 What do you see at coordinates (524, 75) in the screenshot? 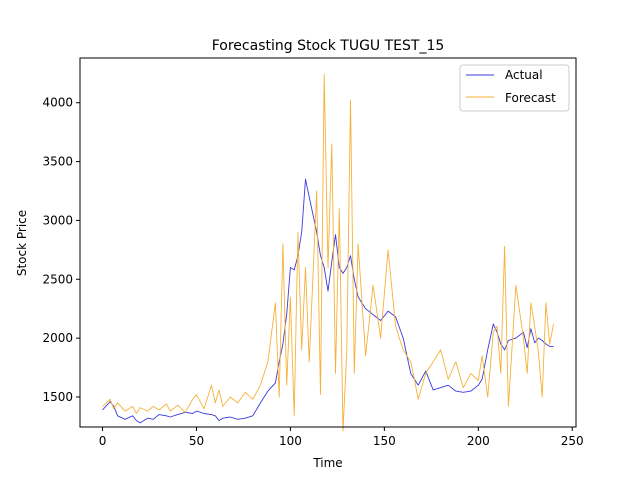
I see `legend-label-actual: Actual` at bounding box center [524, 75].